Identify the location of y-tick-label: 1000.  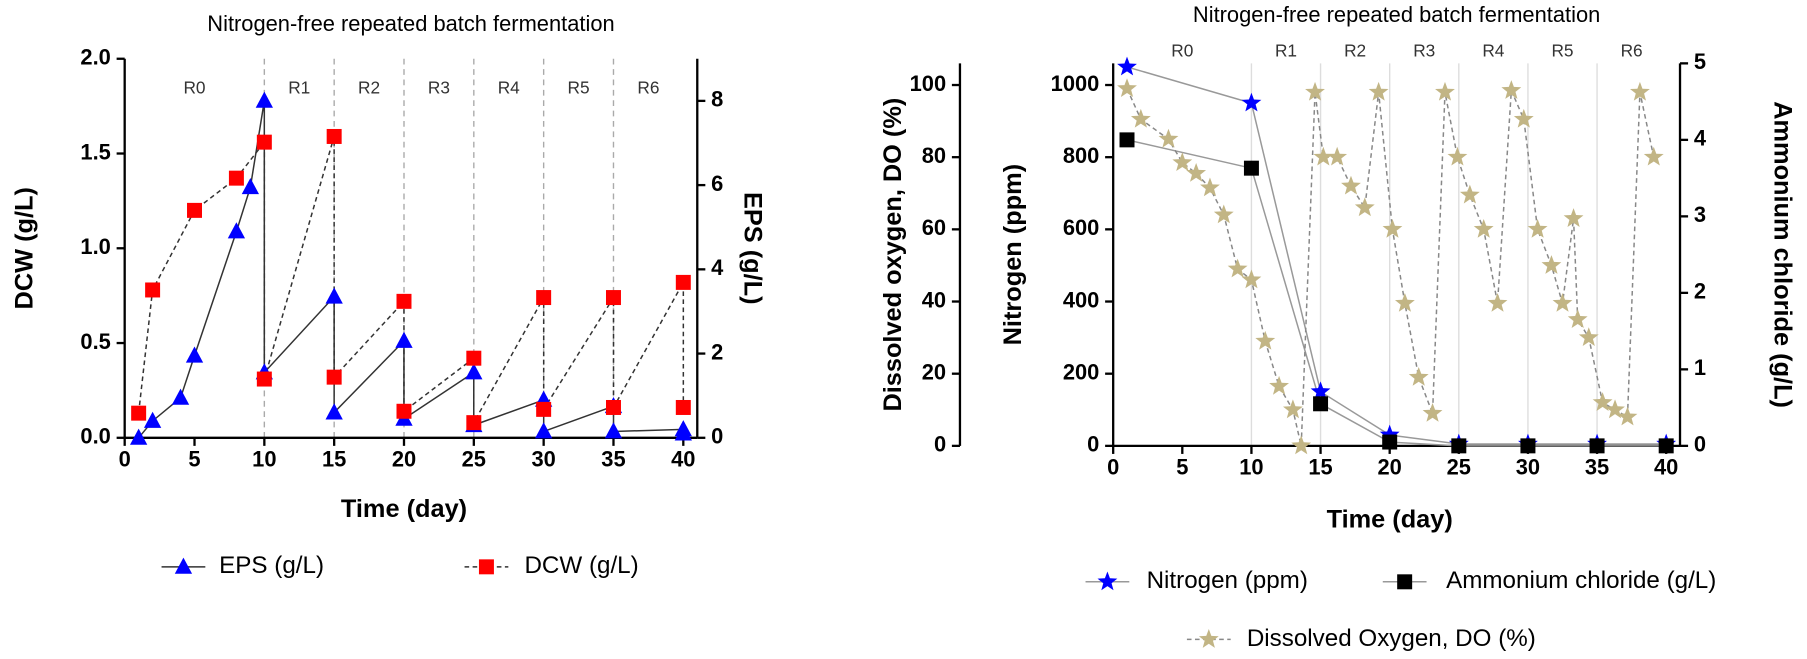
(1075, 83).